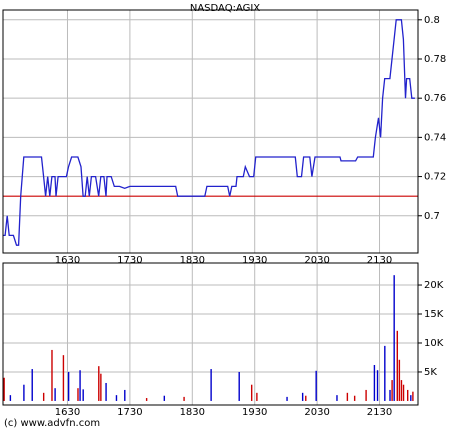 The height and width of the screenshot is (430, 460). What do you see at coordinates (434, 314) in the screenshot?
I see `y-tick-label: 15K` at bounding box center [434, 314].